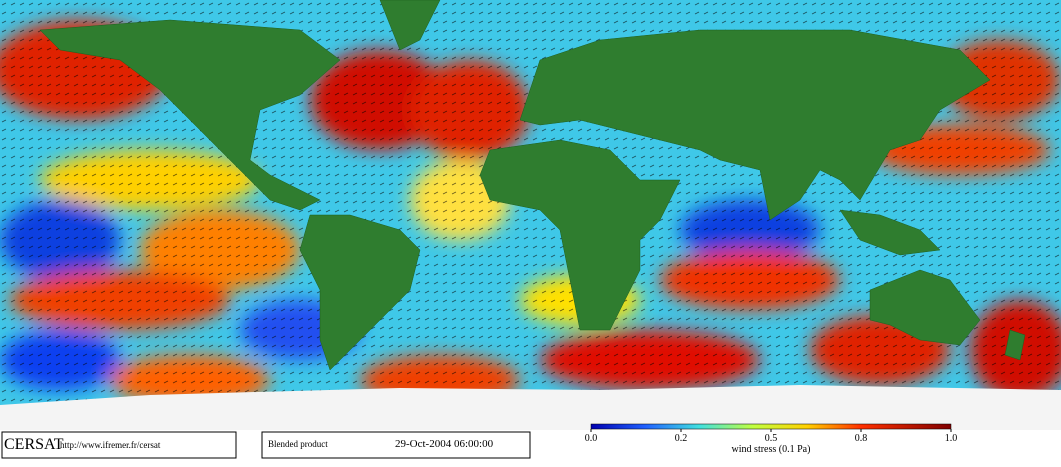 The height and width of the screenshot is (467, 1061). What do you see at coordinates (951, 438) in the screenshot?
I see `colorbar-tick-label: 1.0` at bounding box center [951, 438].